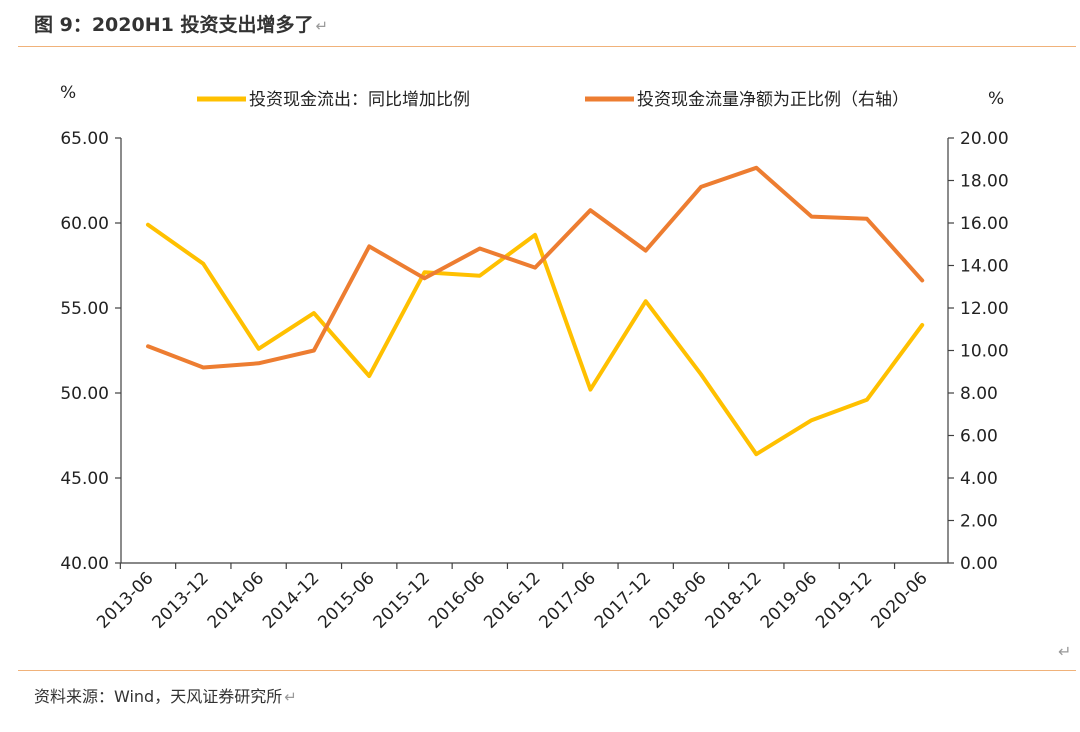 The image size is (1080, 732). I want to click on x-tick-label: 2014-12, so click(291, 600).